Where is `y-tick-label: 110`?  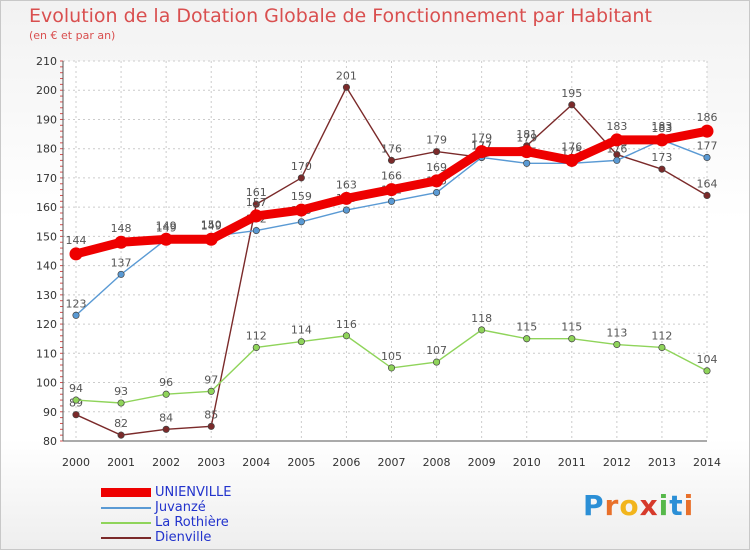
y-tick-label: 110 is located at coordinates (46, 353).